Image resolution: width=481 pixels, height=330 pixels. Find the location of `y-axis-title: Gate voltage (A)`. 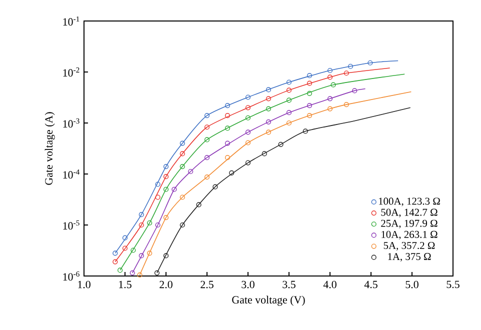

y-axis-title: Gate voltage (A) is located at coordinates (49, 148).